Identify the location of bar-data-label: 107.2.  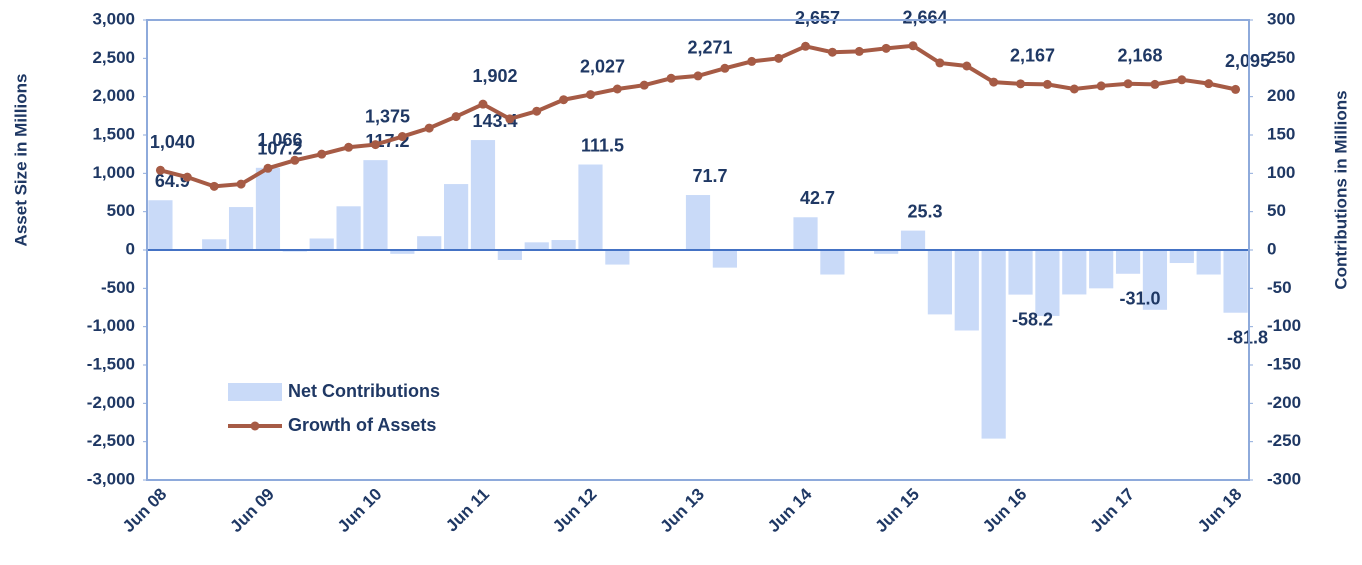
(279, 149).